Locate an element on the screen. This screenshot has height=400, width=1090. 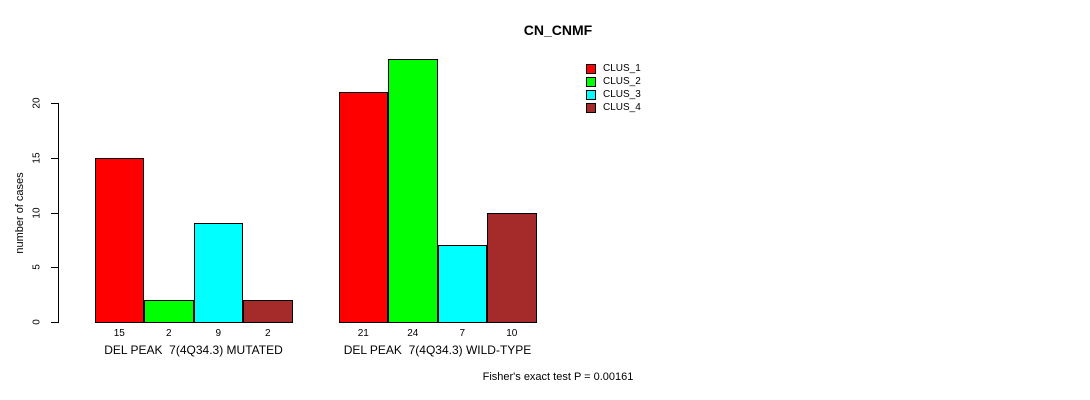
bar-value-clus_2-group1: 2 is located at coordinates (168, 333).